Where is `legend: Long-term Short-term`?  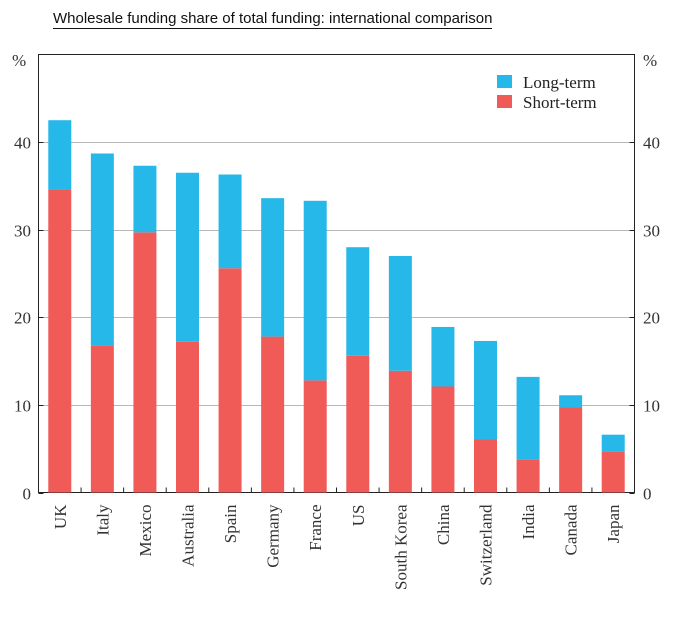
legend: Long-term Short-term is located at coordinates (547, 92).